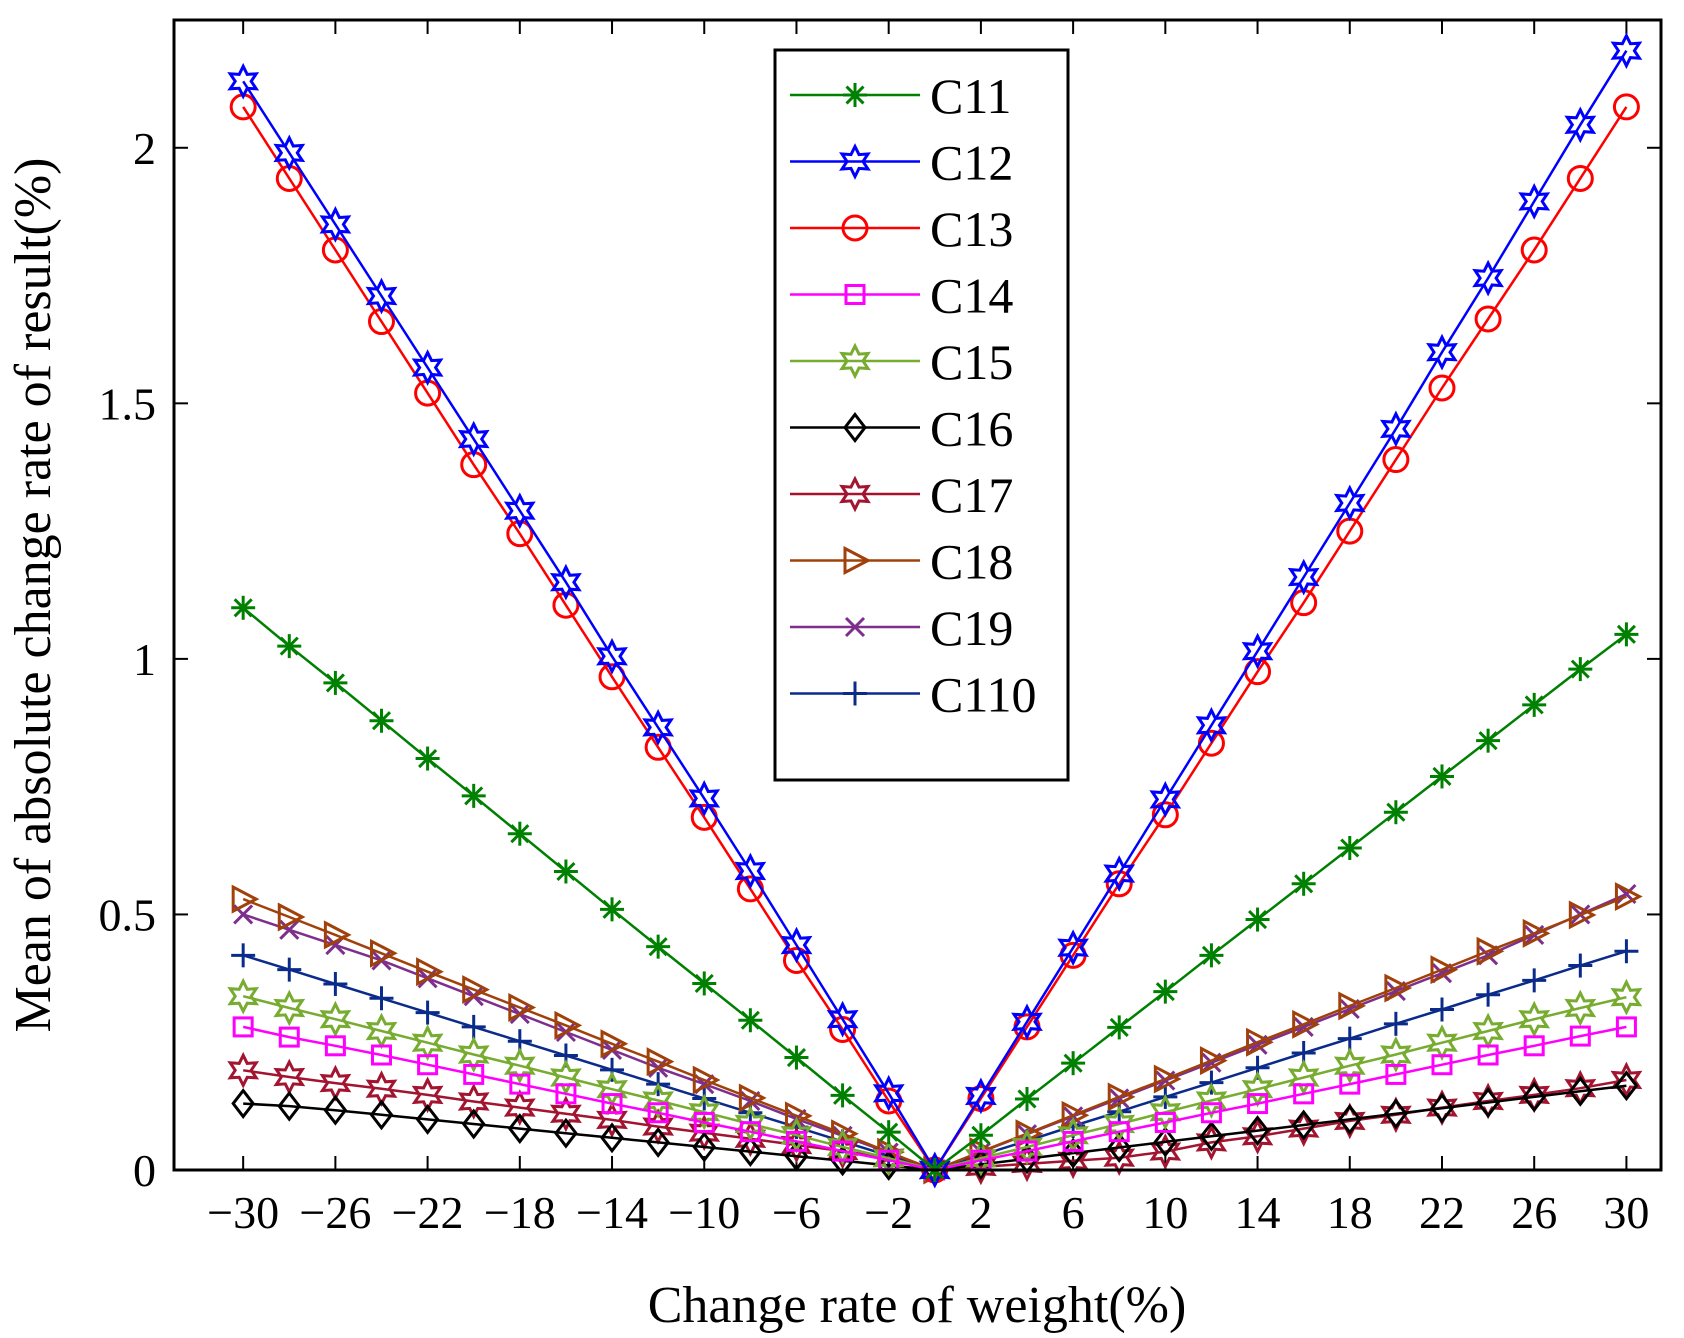 This screenshot has width=1684, height=1338. What do you see at coordinates (855, 228) in the screenshot?
I see `legend-marker-c13` at bounding box center [855, 228].